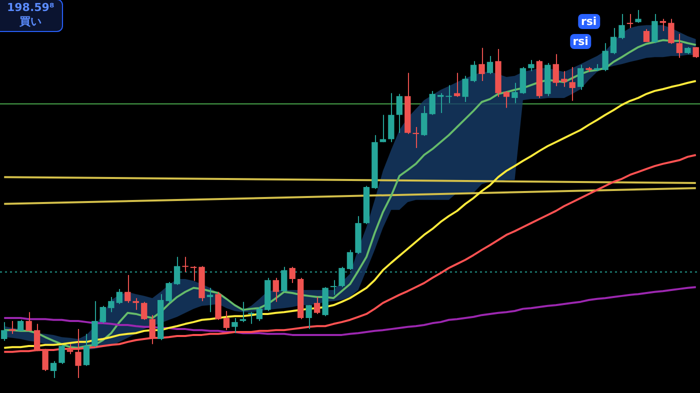  What do you see at coordinates (30, 22) in the screenshot?
I see `annotation: 買い` at bounding box center [30, 22].